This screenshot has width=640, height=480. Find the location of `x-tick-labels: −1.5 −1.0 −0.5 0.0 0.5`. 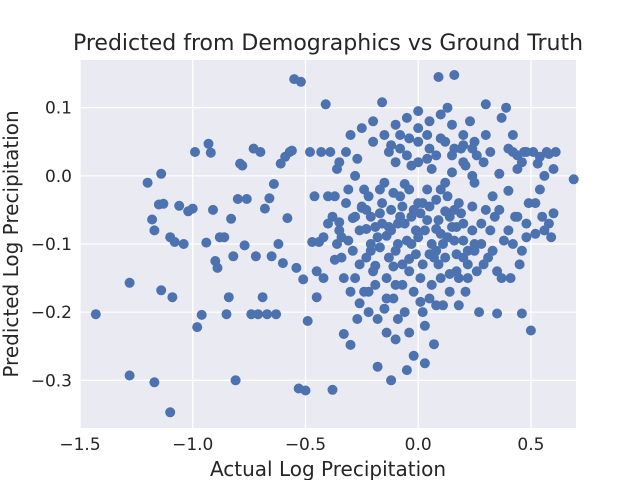

x-tick-labels: −1.5 −1.0 −0.5 0.0 0.5 is located at coordinates (301, 445).